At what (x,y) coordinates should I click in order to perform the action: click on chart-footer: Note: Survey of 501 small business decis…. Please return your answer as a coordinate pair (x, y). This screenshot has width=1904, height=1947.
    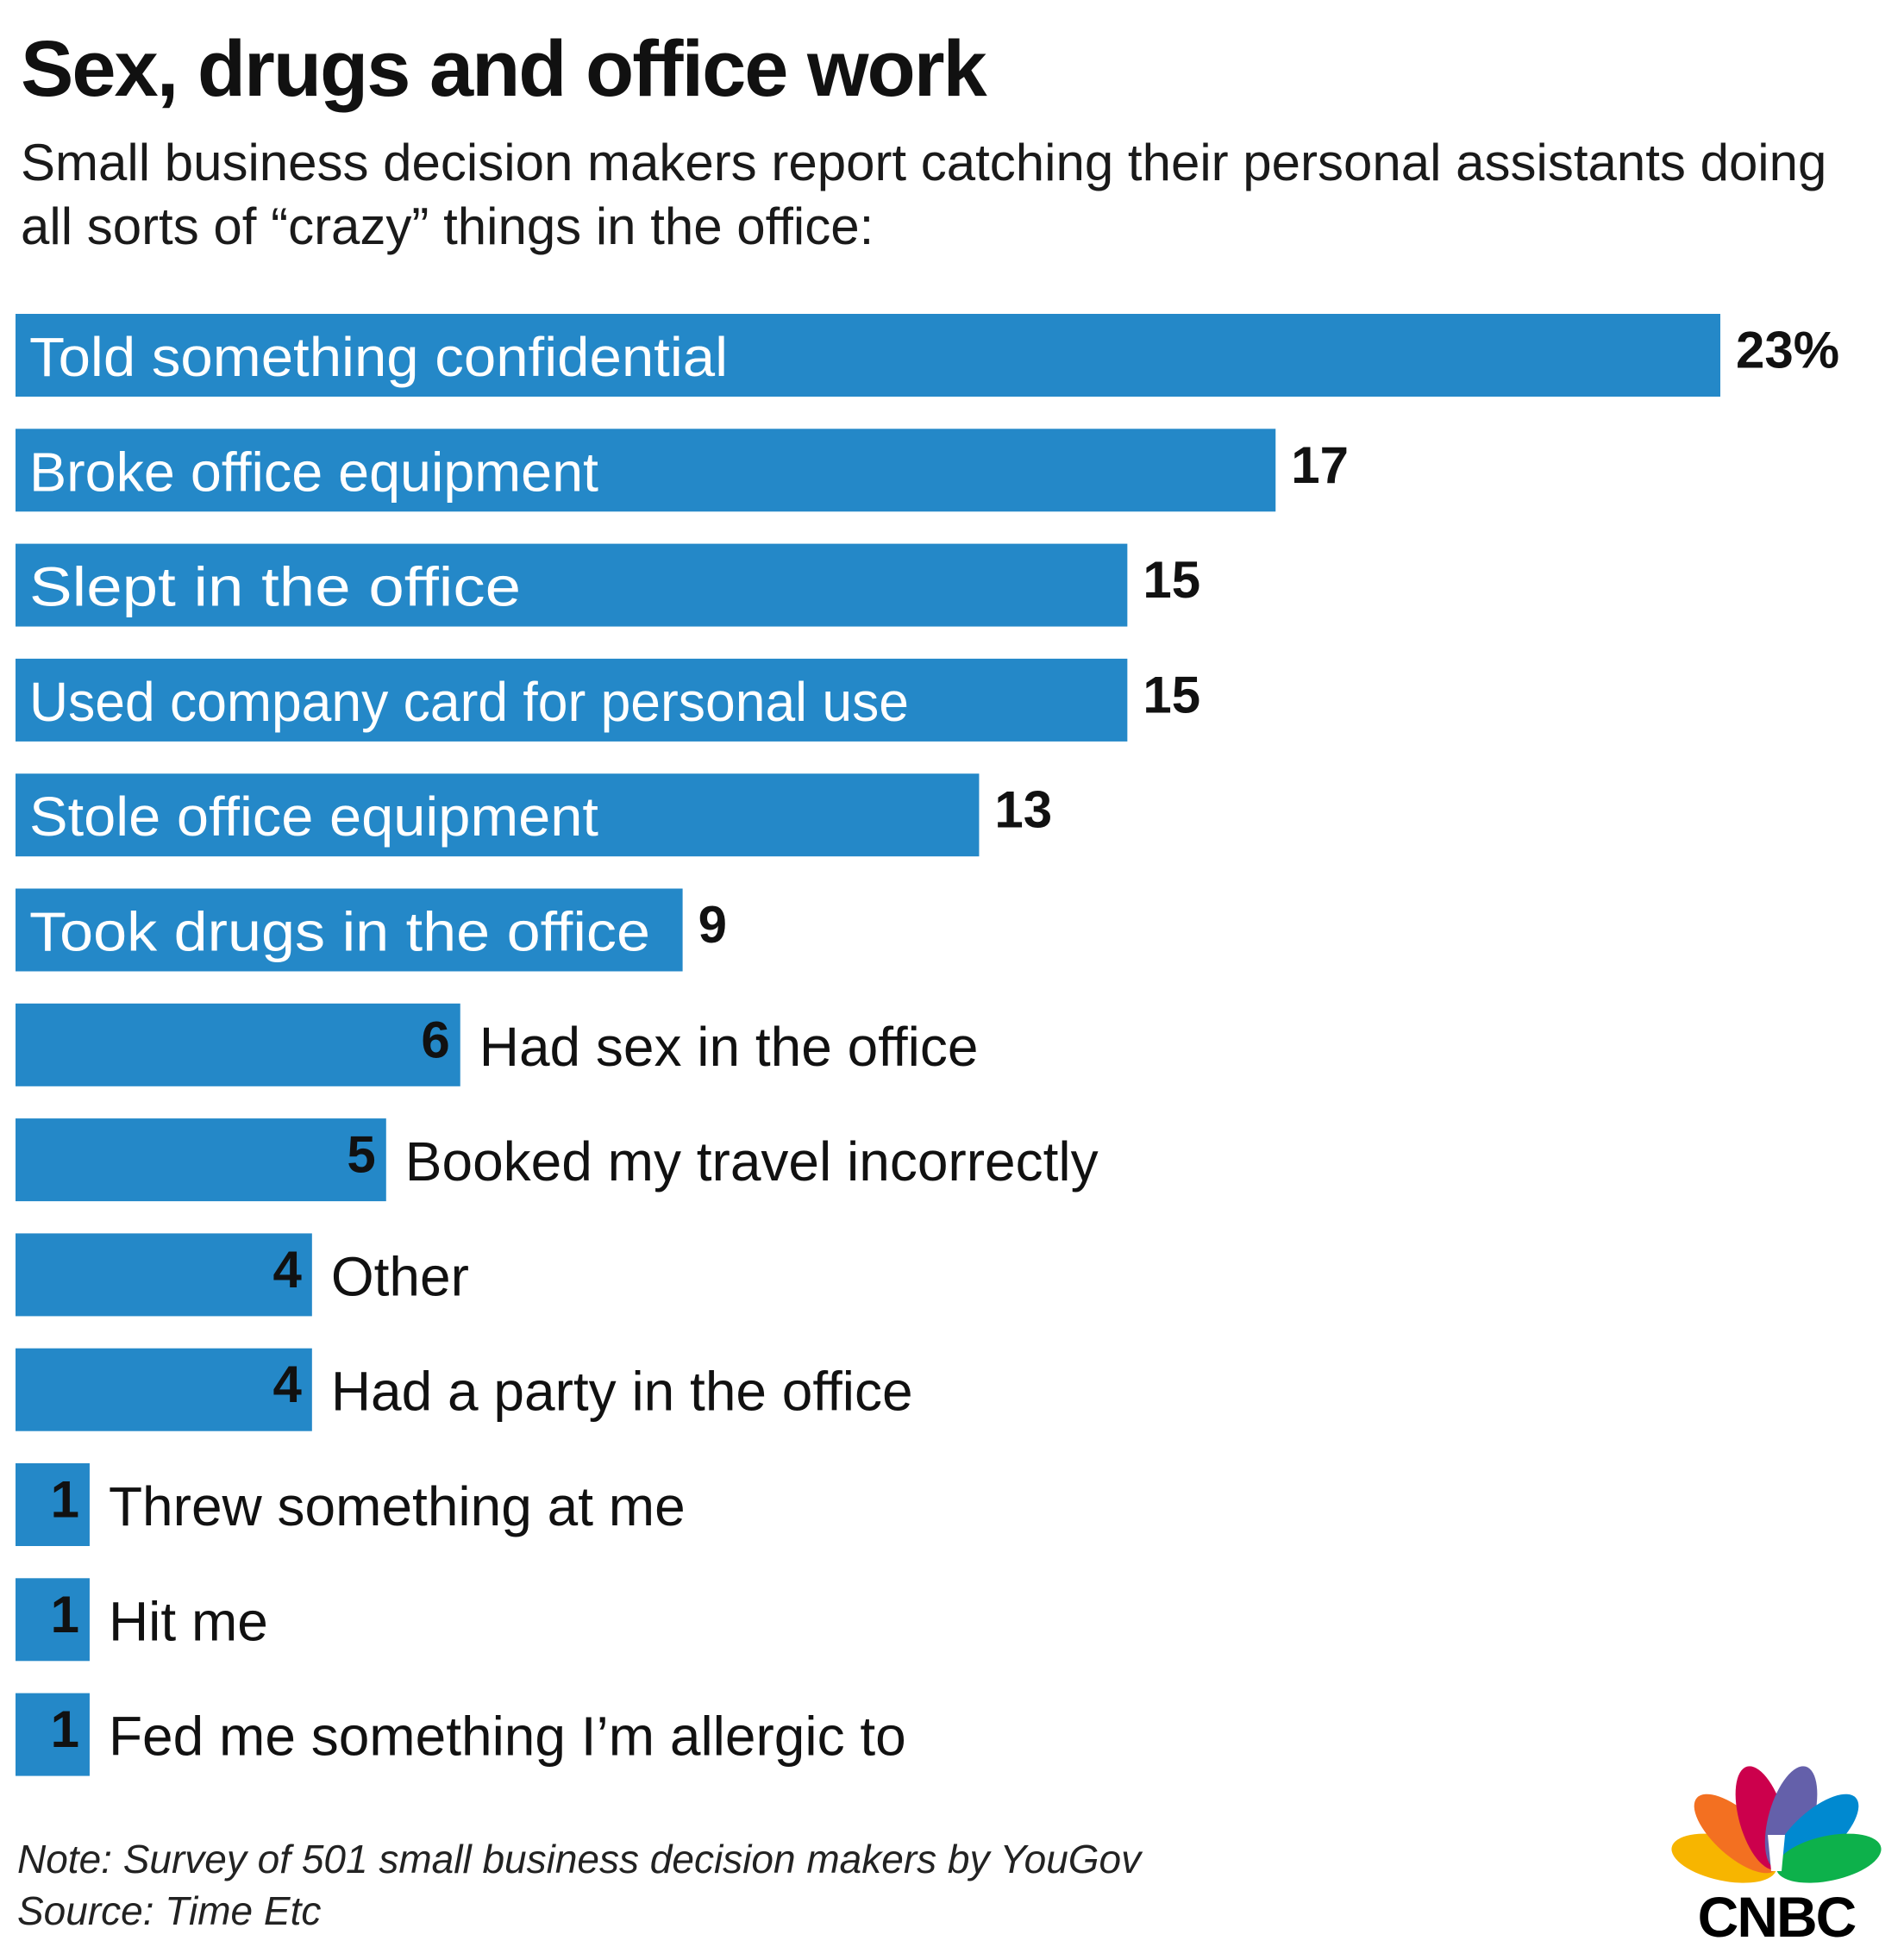
    Looking at the image, I should click on (579, 1885).